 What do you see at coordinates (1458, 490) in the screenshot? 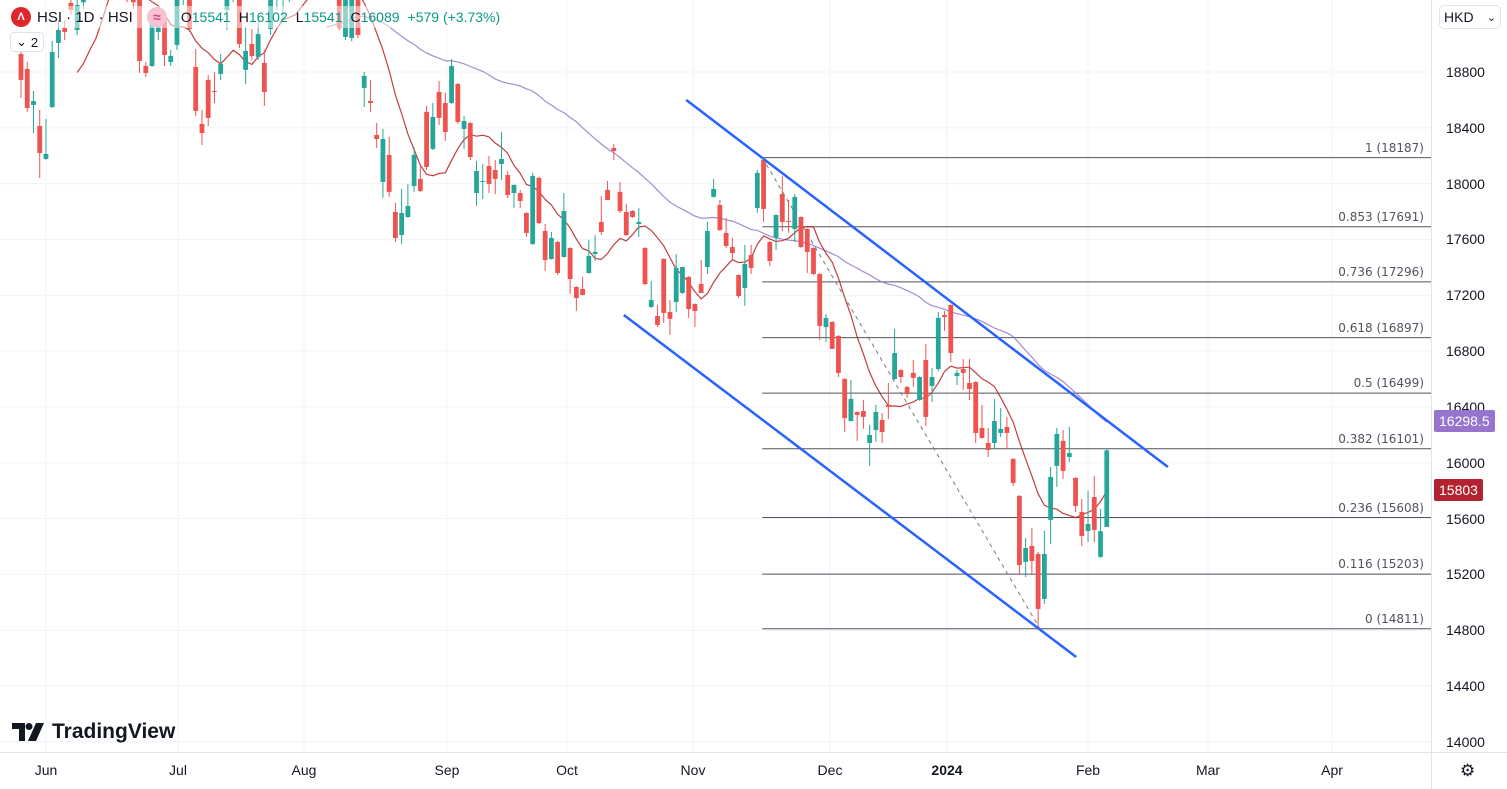
I see `fast-ma-price-tag: 15803` at bounding box center [1458, 490].